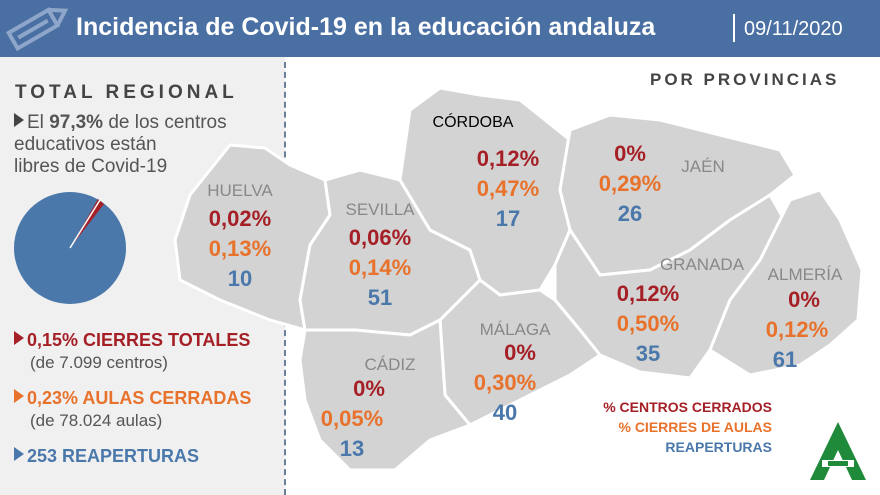 The height and width of the screenshot is (495, 880). I want to click on desc-pre: El, so click(38, 122).